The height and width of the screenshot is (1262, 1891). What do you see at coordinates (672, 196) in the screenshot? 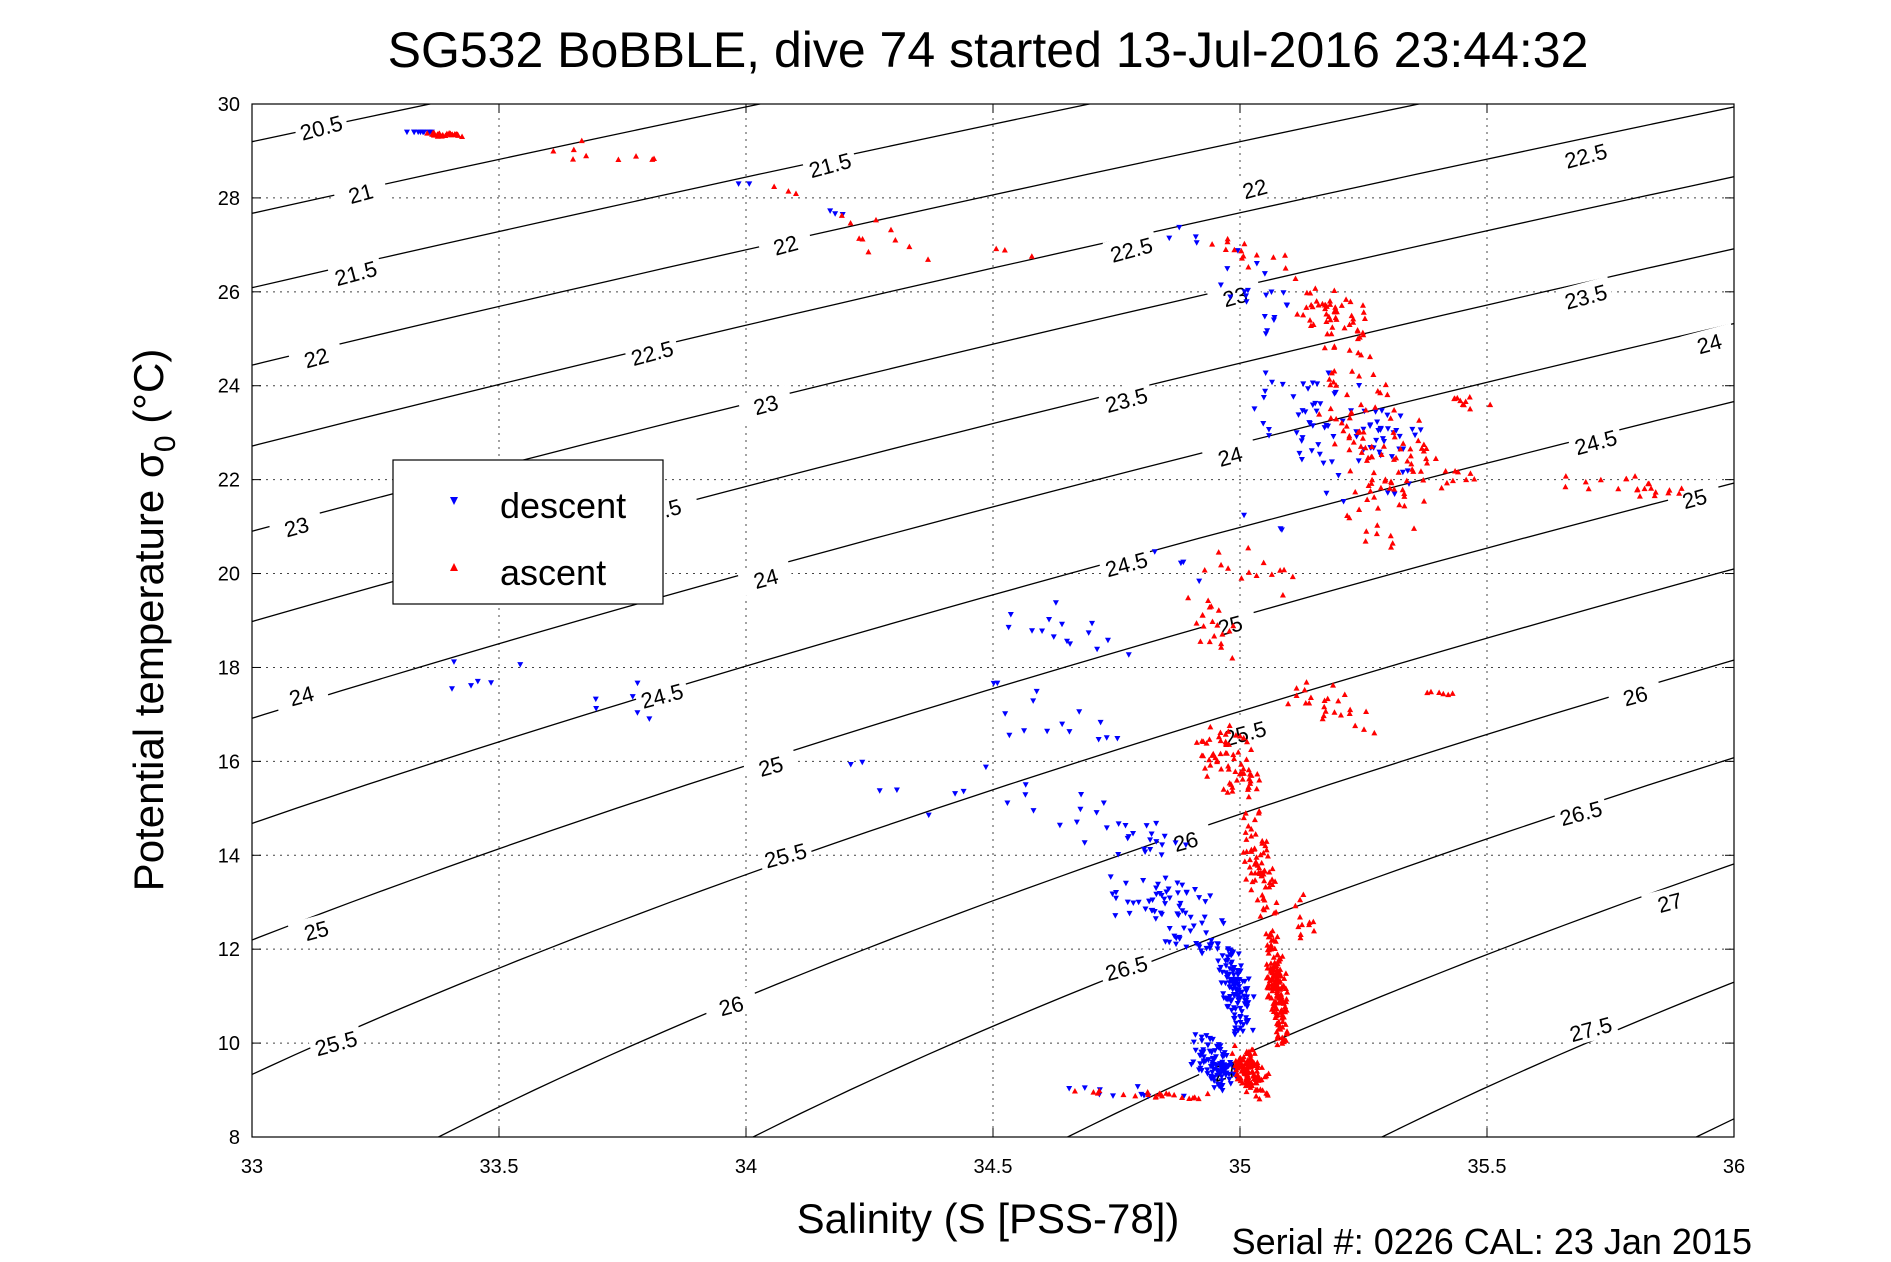
I see `contour-line-21.5` at bounding box center [672, 196].